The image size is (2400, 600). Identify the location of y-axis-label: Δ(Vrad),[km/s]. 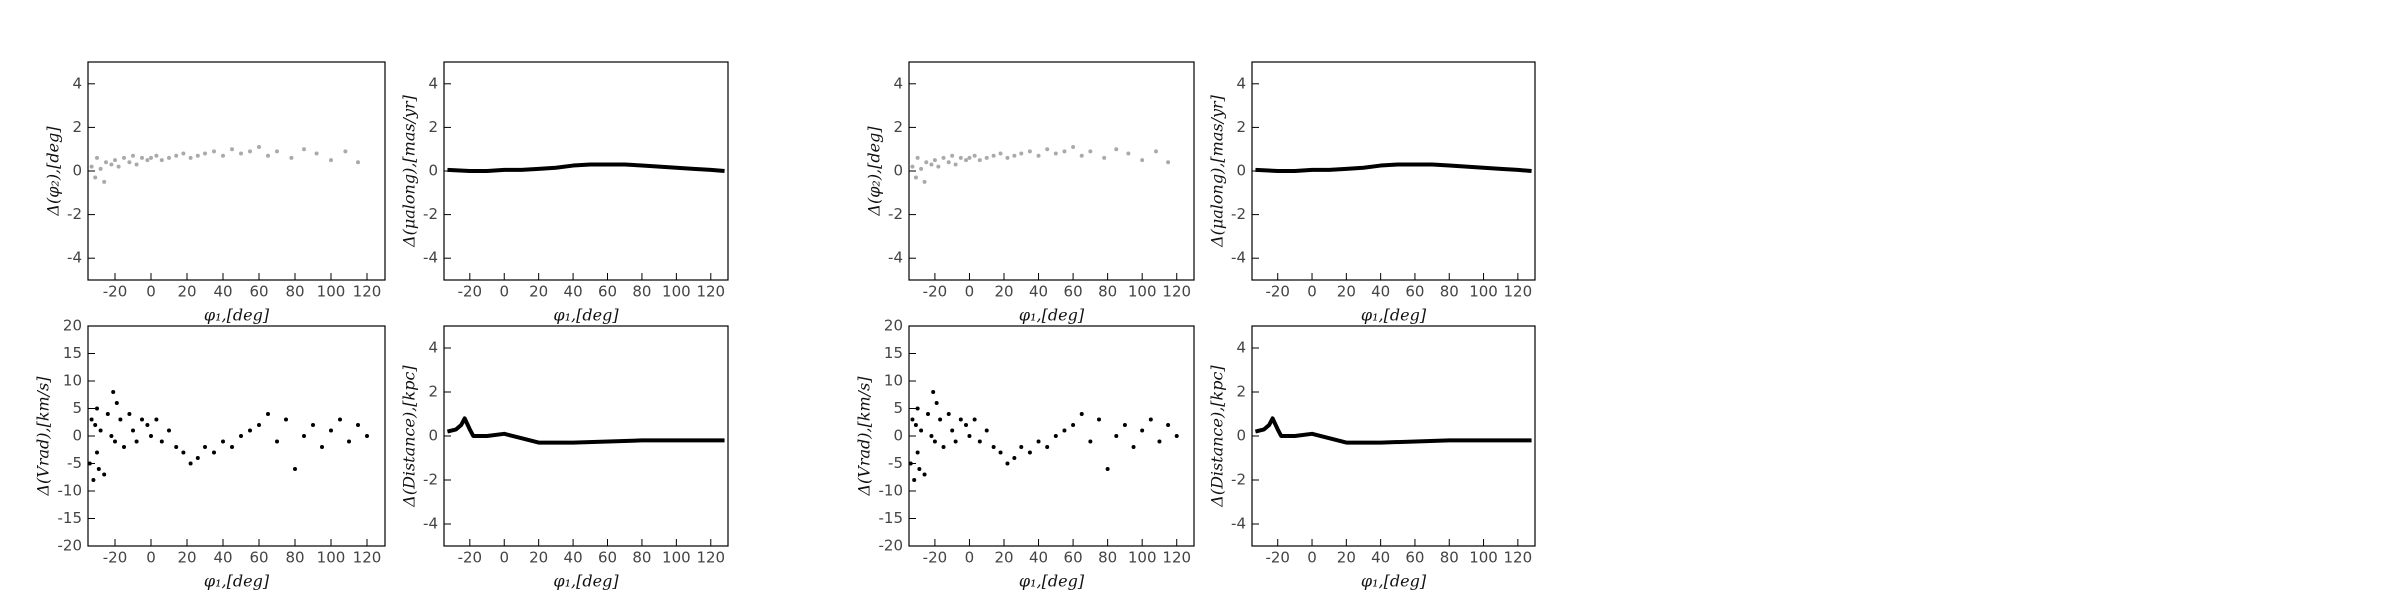
(864, 436).